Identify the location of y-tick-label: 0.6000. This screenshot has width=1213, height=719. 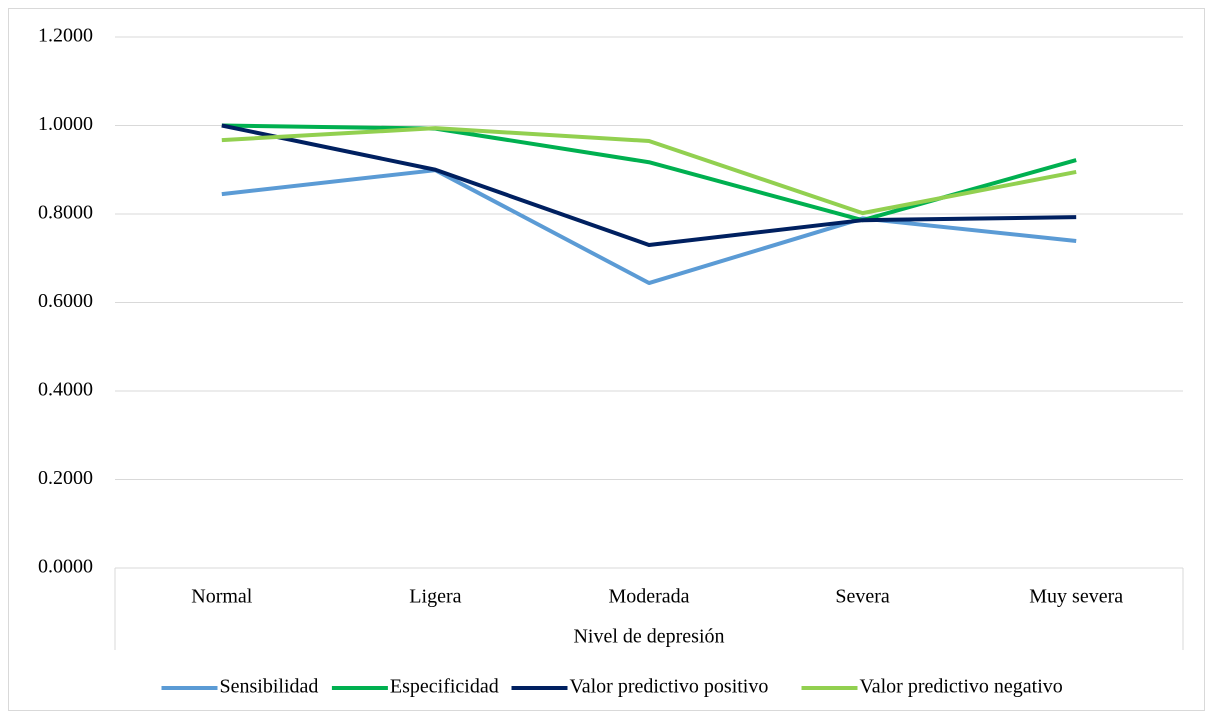
(65, 301).